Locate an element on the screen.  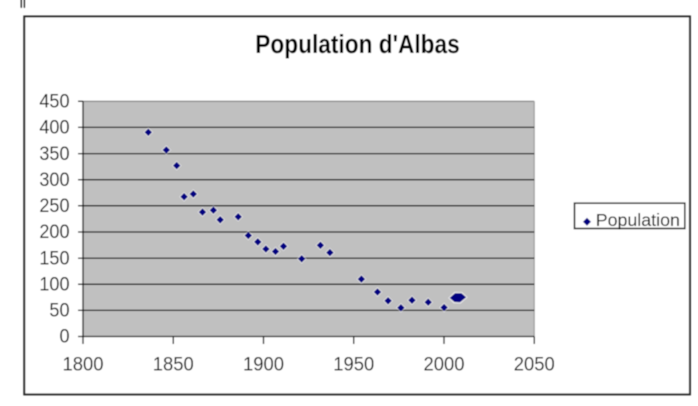
svg-text: 250 is located at coordinates (54, 206).